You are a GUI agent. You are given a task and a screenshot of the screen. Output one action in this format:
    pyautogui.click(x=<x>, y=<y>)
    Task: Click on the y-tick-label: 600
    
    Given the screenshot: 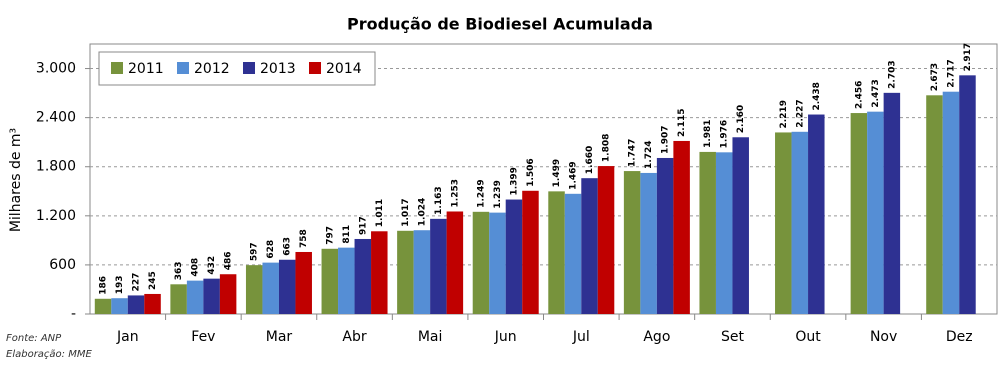 What is the action you would take?
    pyautogui.click(x=62, y=265)
    